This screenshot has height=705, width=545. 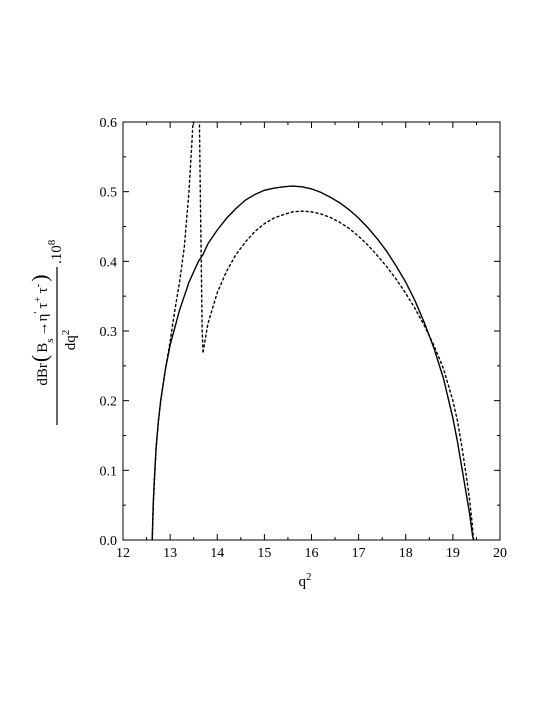 I want to click on x-tick-label: 16, so click(x=312, y=553).